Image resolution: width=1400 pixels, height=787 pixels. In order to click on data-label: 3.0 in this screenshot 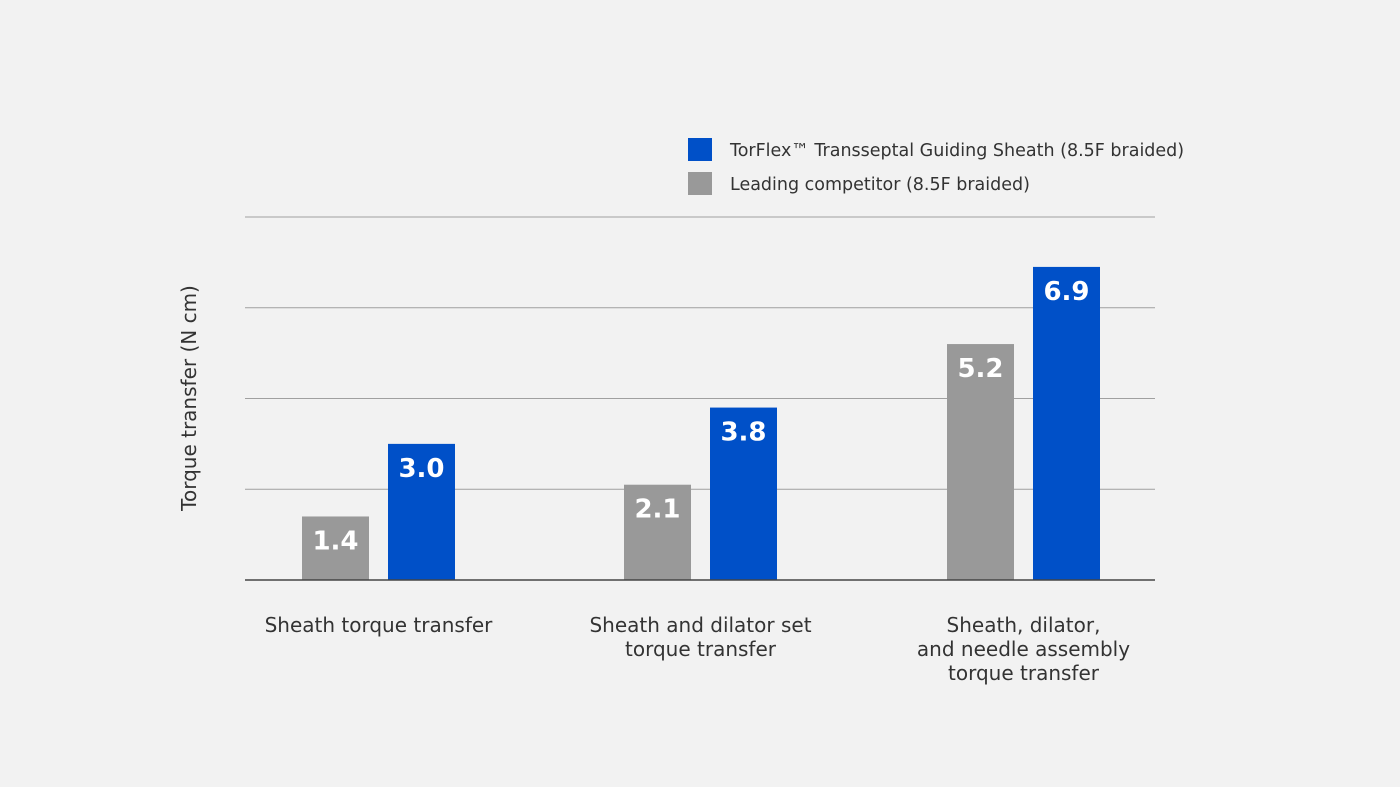, I will do `click(421, 469)`.